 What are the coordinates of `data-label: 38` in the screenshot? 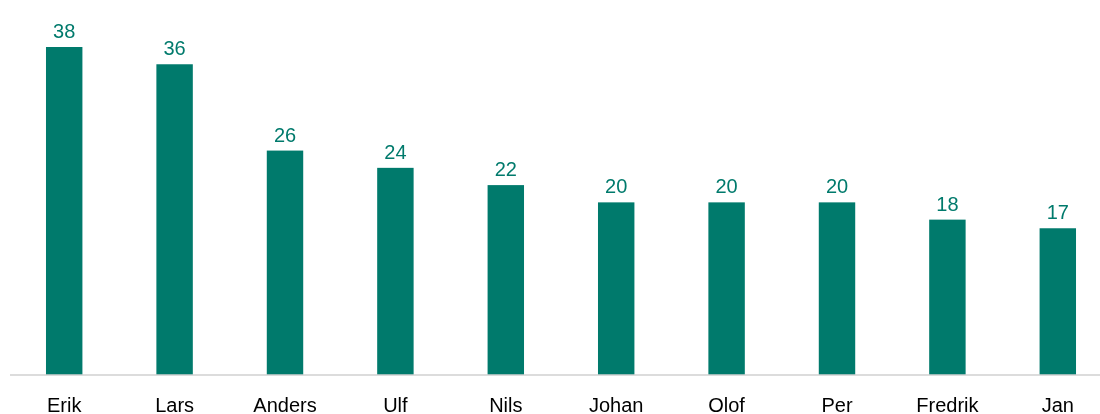 It's located at (64, 31).